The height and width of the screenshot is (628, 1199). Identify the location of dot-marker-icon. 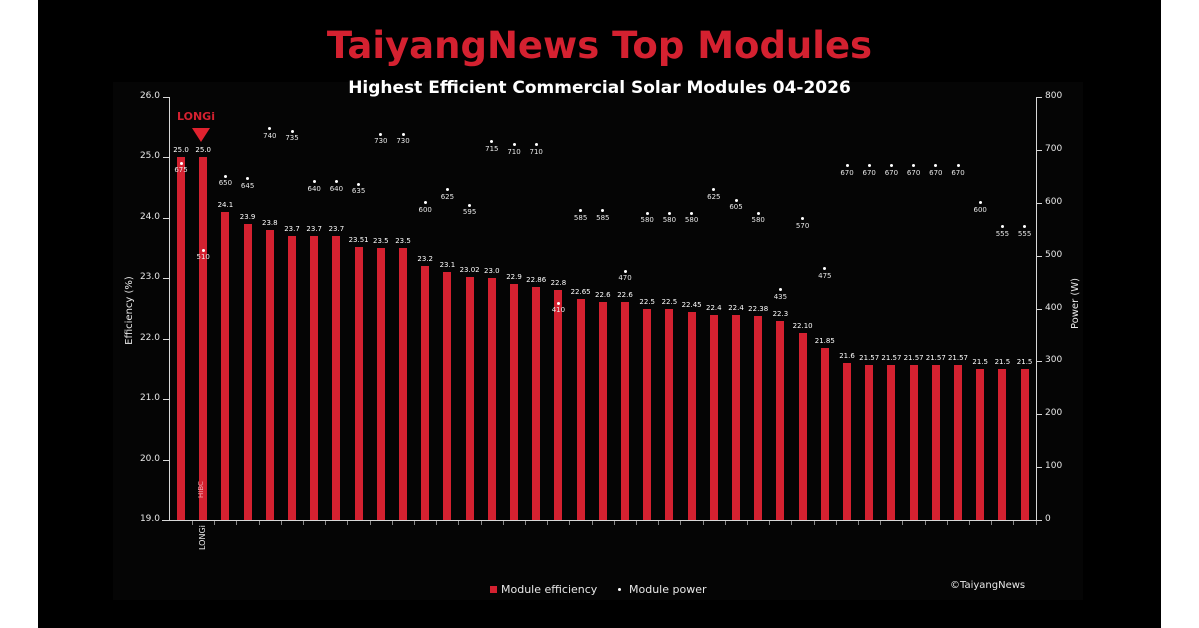
(619, 589).